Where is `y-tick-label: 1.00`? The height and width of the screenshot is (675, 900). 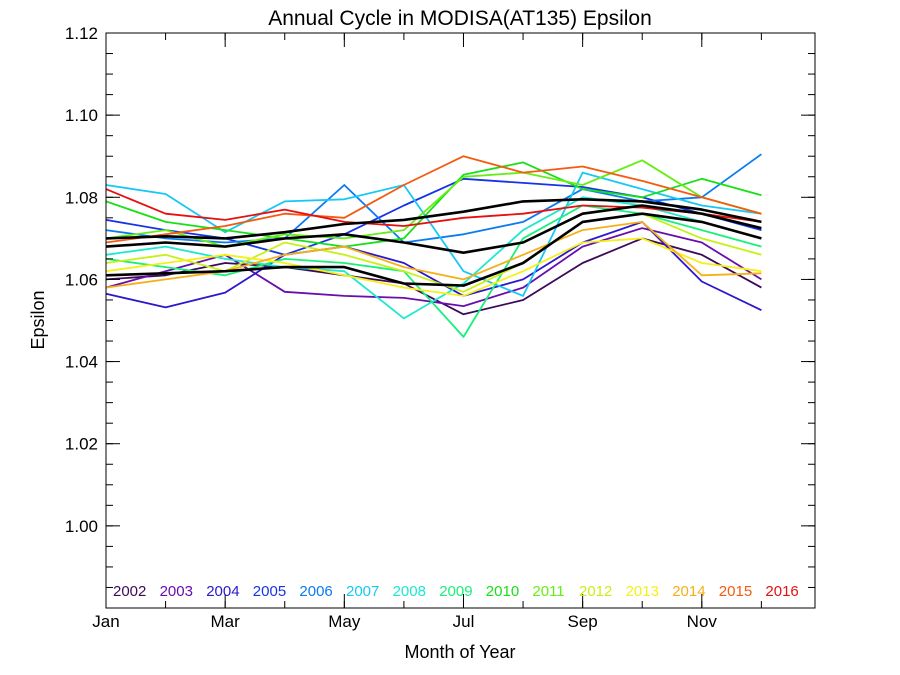
y-tick-label: 1.00 is located at coordinates (81, 526).